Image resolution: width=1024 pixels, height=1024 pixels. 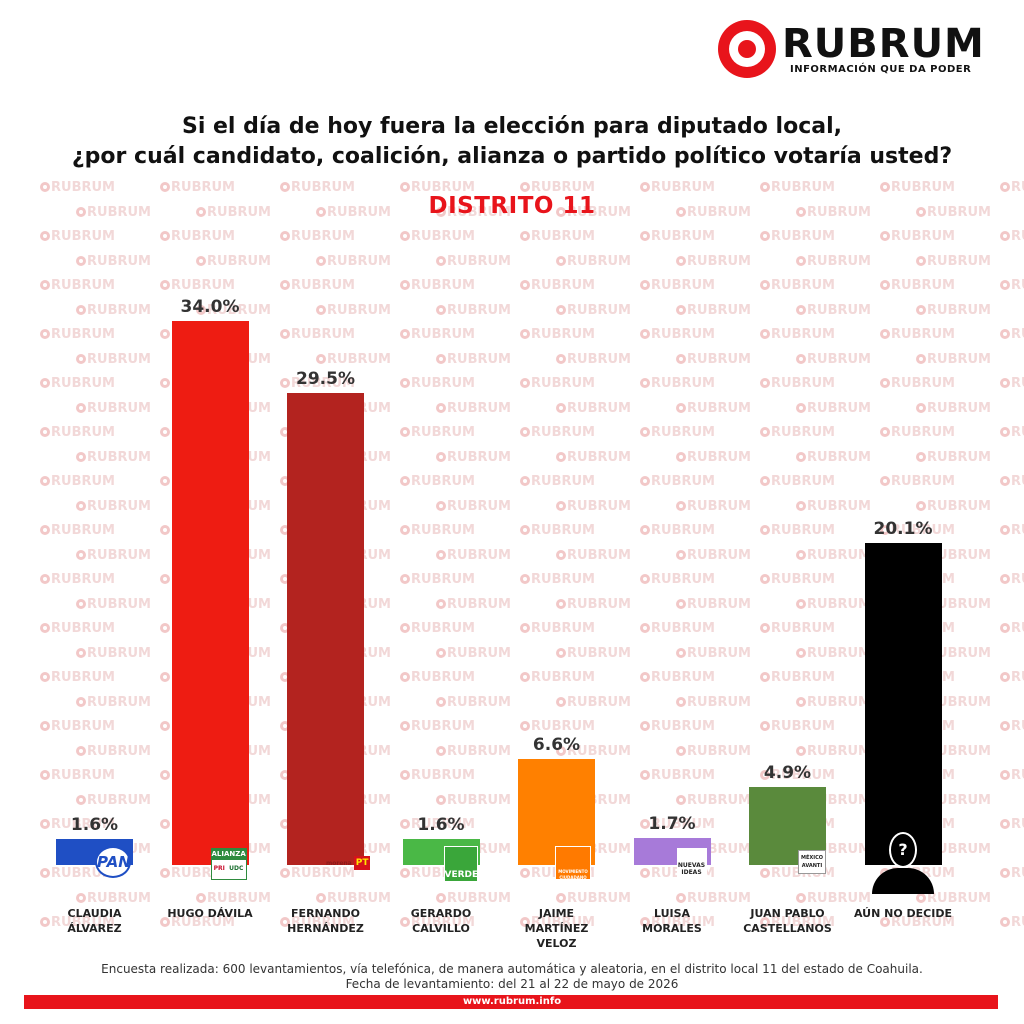 I want to click on candidate-name-label: HUGO DÁVILA, so click(x=210, y=913).